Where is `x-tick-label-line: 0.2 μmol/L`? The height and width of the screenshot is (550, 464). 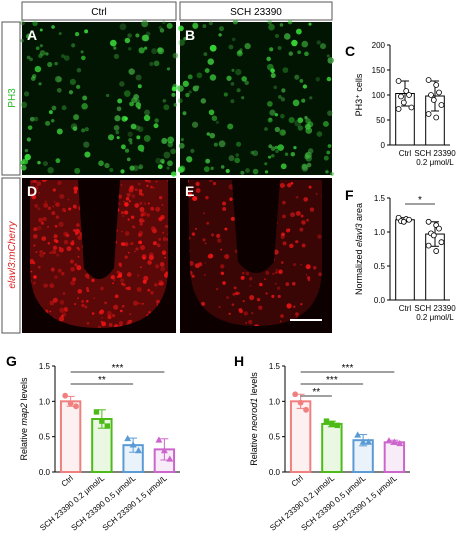
x-tick-label-line: 0.2 μmol/L is located at coordinates (435, 162).